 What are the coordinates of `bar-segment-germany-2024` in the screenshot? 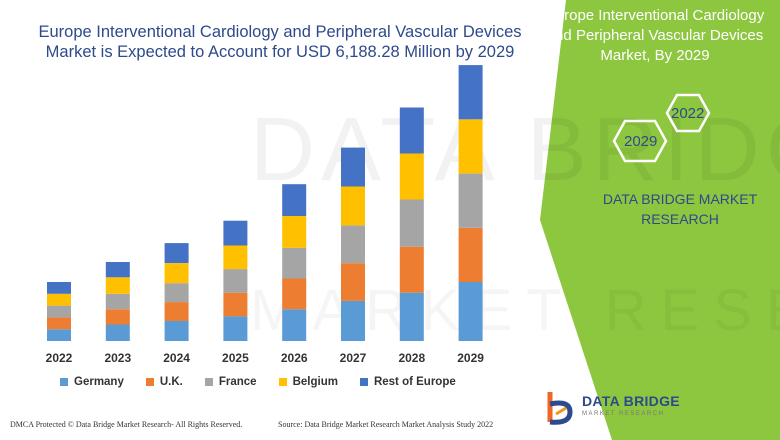 It's located at (176, 331).